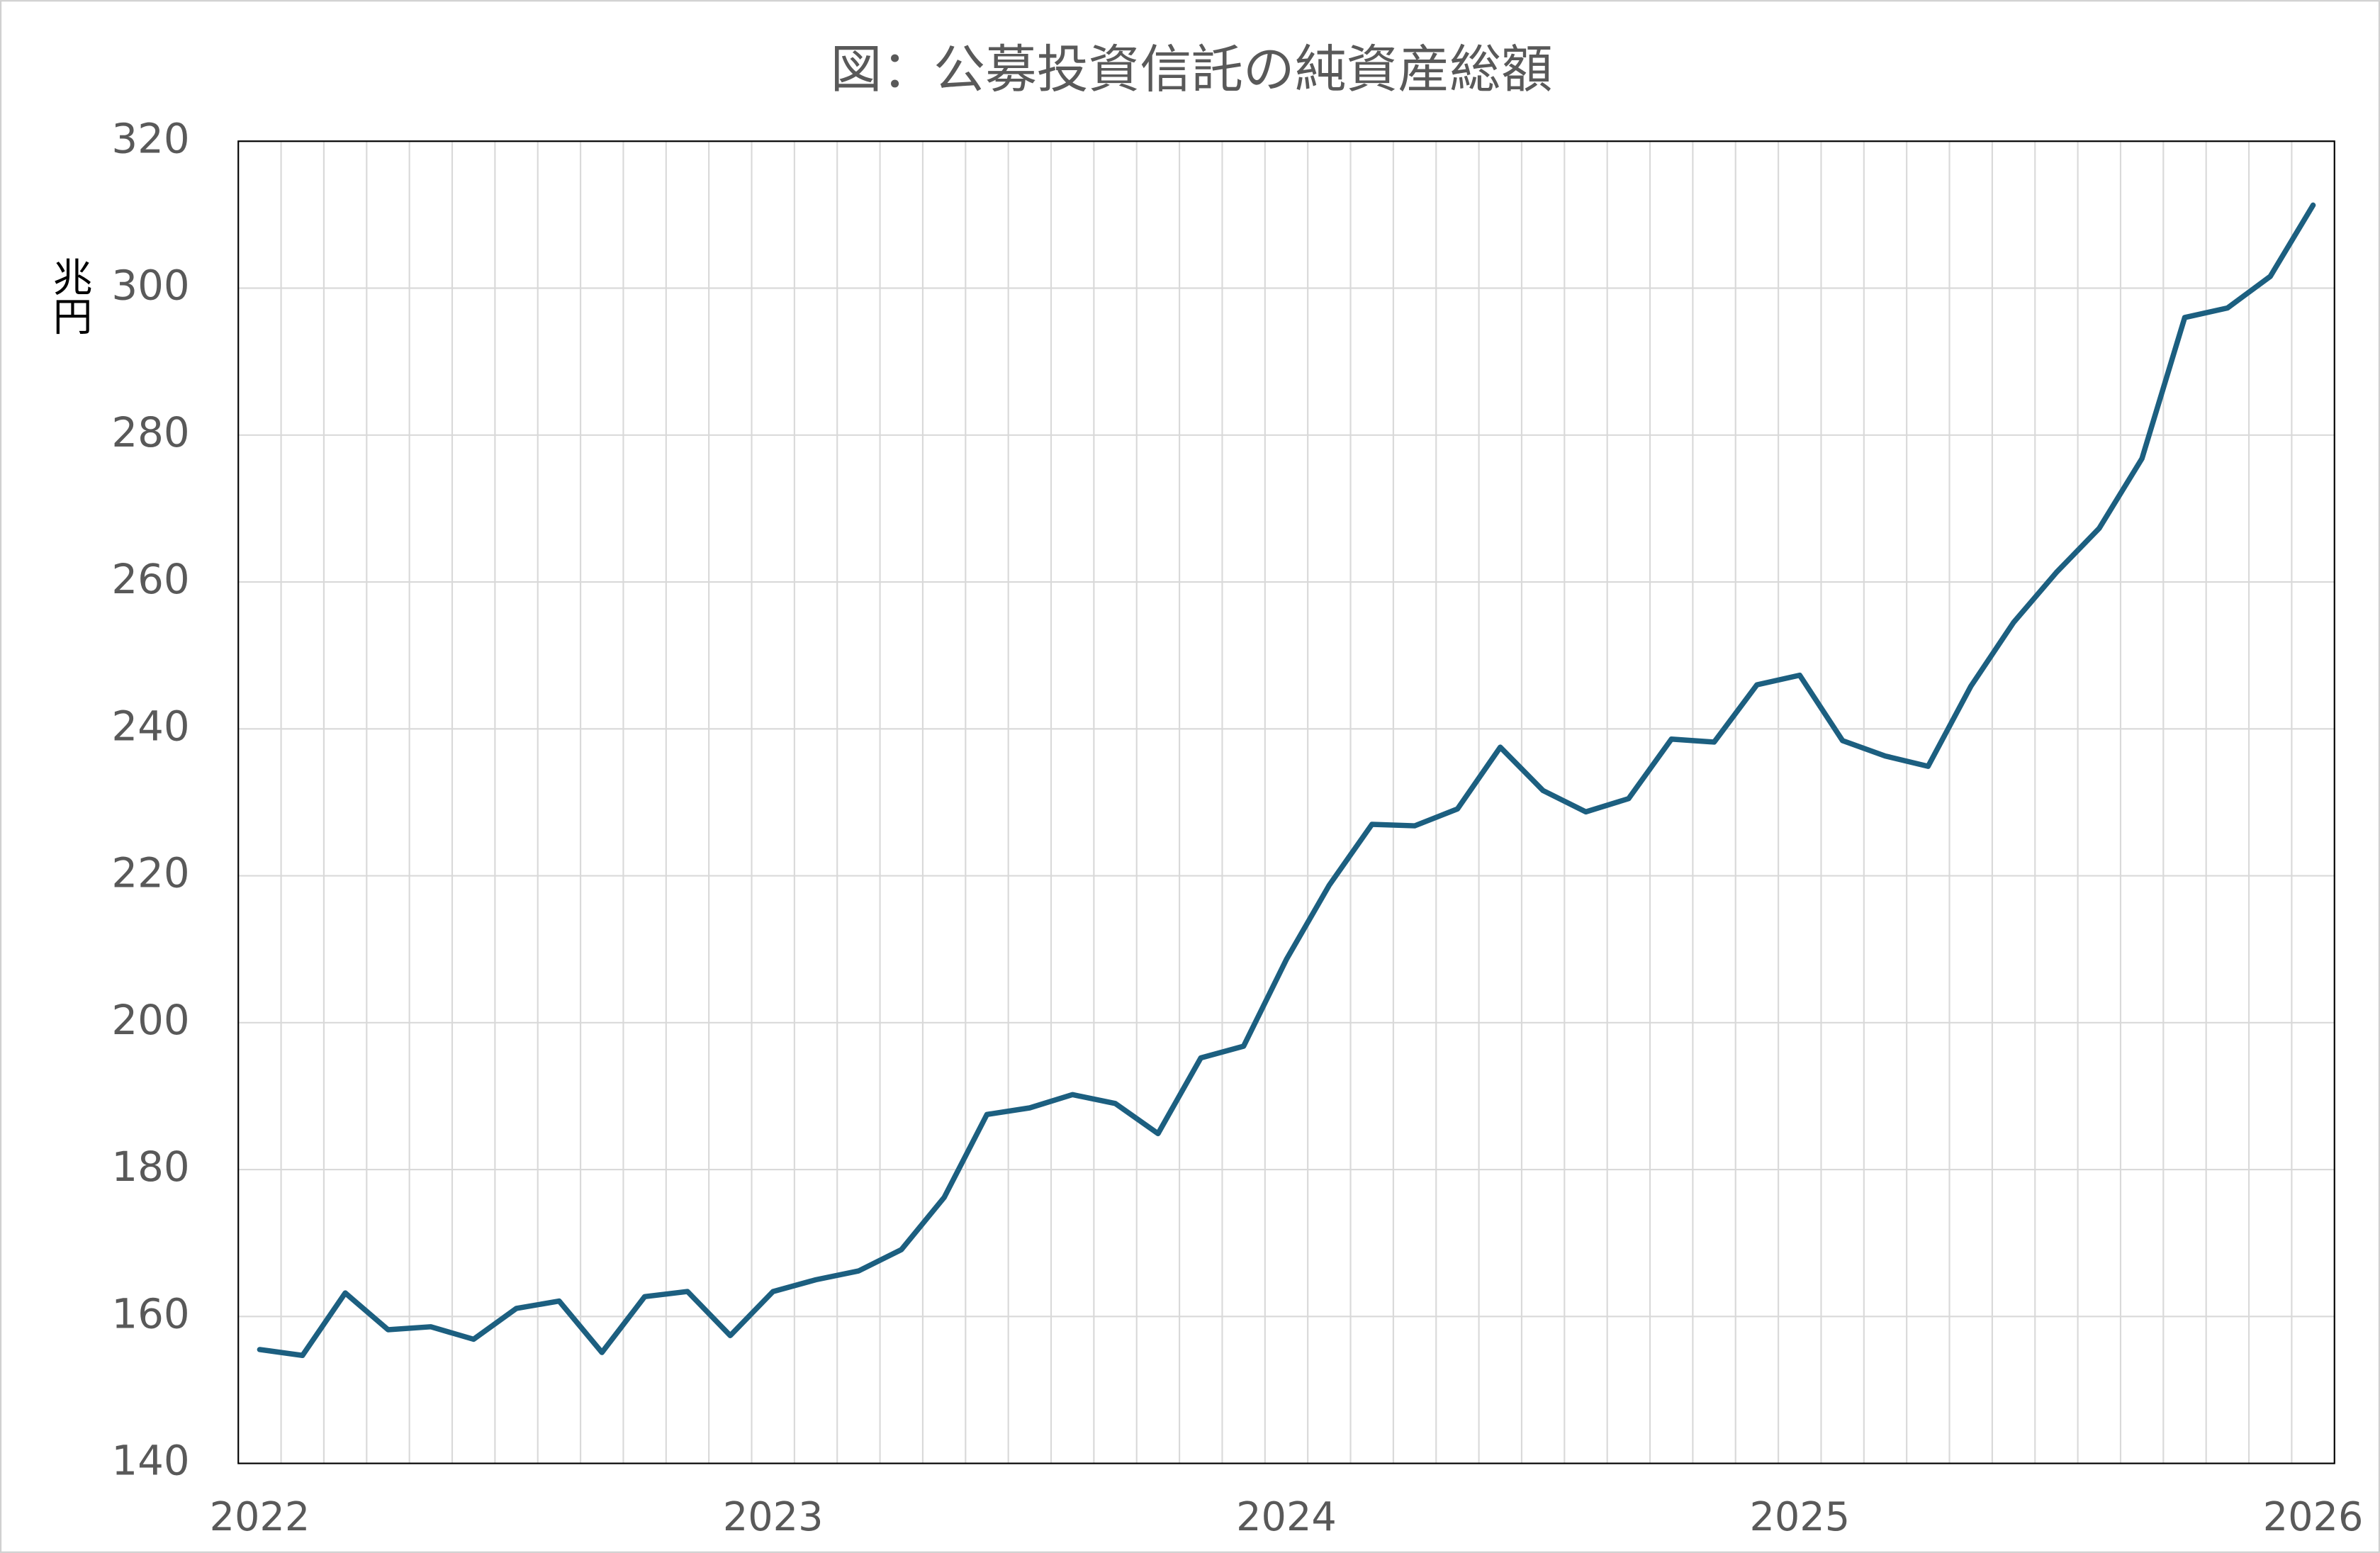 The width and height of the screenshot is (2380, 1553). I want to click on y-axis-label: 兆円, so click(69, 296).